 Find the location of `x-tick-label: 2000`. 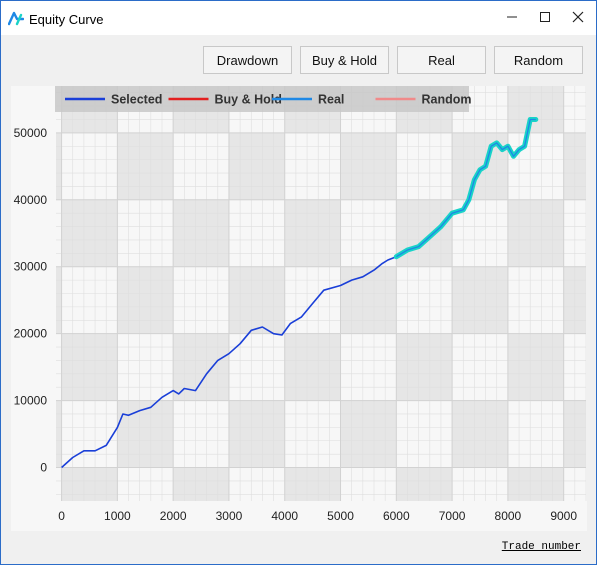

x-tick-label: 2000 is located at coordinates (173, 516).